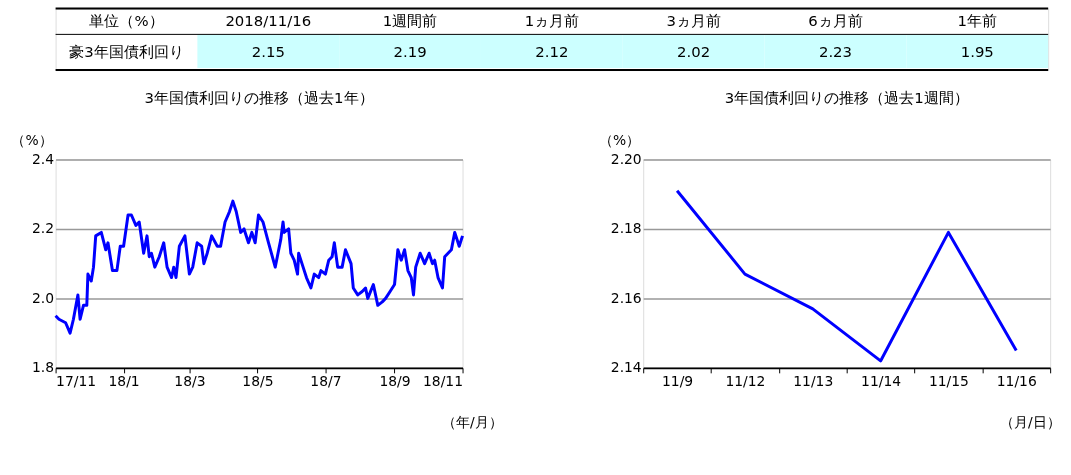 This screenshot has width=1071, height=475. What do you see at coordinates (626, 228) in the screenshot?
I see `y-tick-label: 2.18` at bounding box center [626, 228].